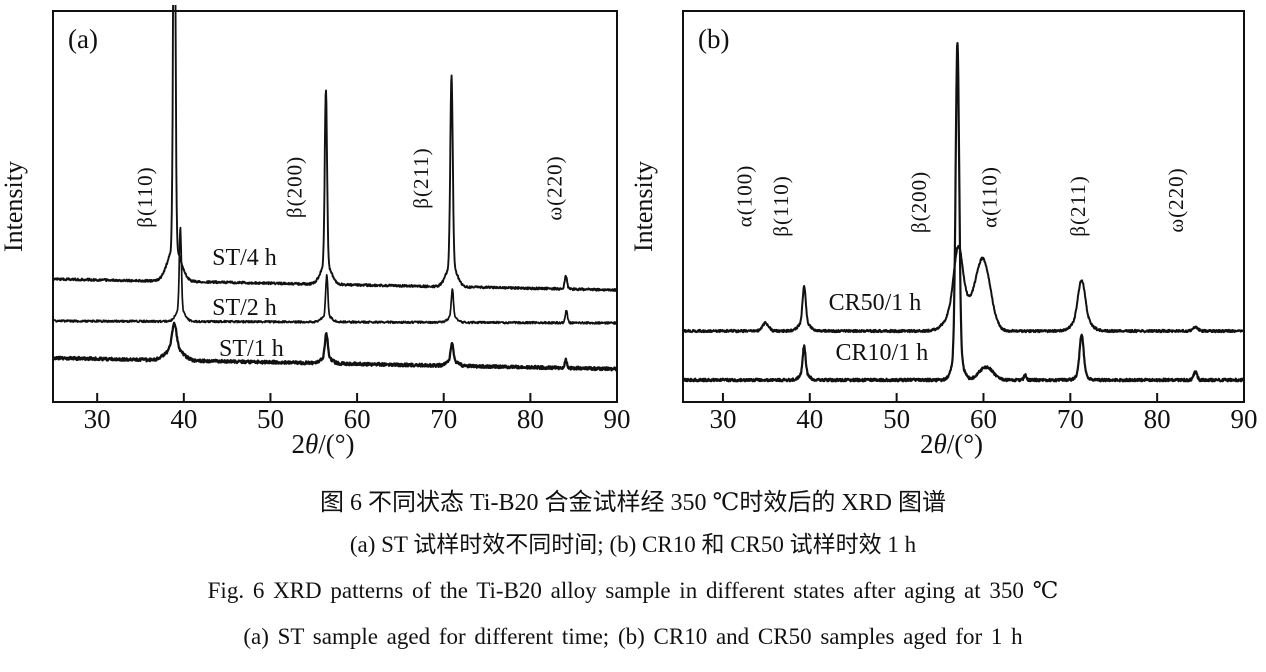 The width and height of the screenshot is (1266, 672). Describe the element at coordinates (14, 206) in the screenshot. I see `y-axis-label-a: Intensity` at that location.